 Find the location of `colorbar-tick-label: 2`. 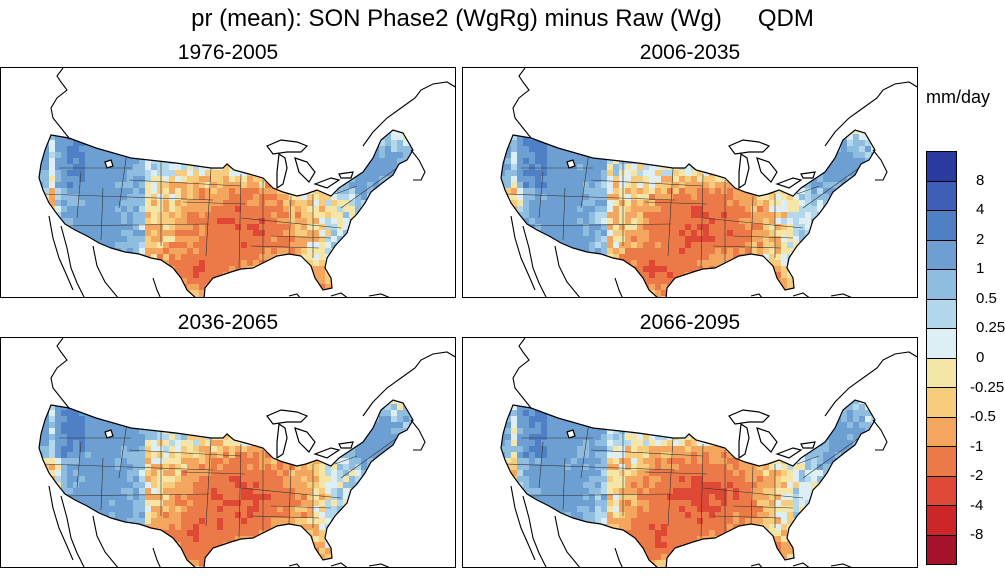

colorbar-tick-label: 2 is located at coordinates (980, 239).